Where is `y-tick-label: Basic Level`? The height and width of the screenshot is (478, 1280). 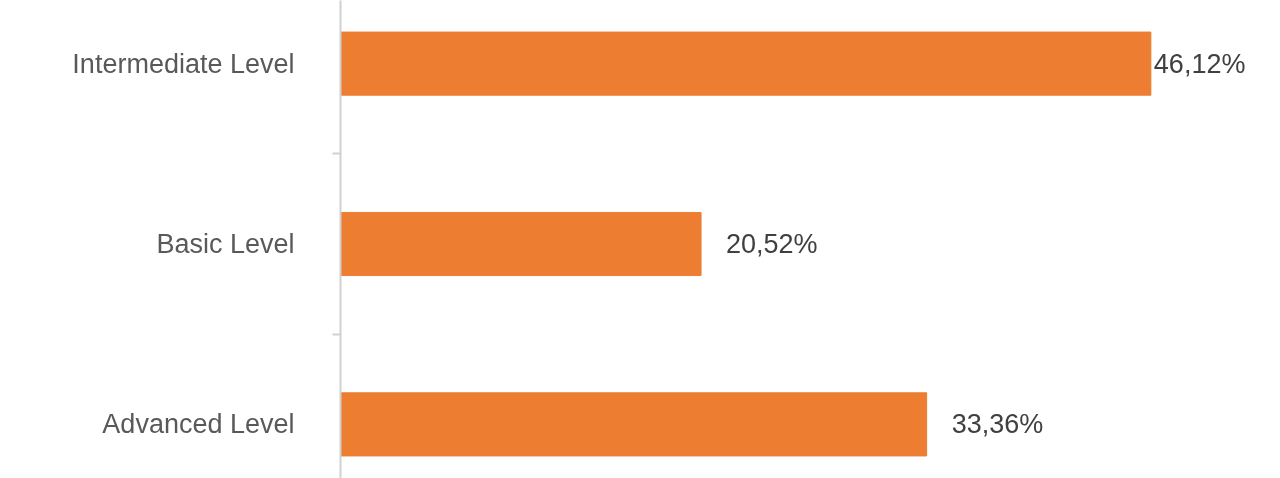
y-tick-label: Basic Level is located at coordinates (225, 244).